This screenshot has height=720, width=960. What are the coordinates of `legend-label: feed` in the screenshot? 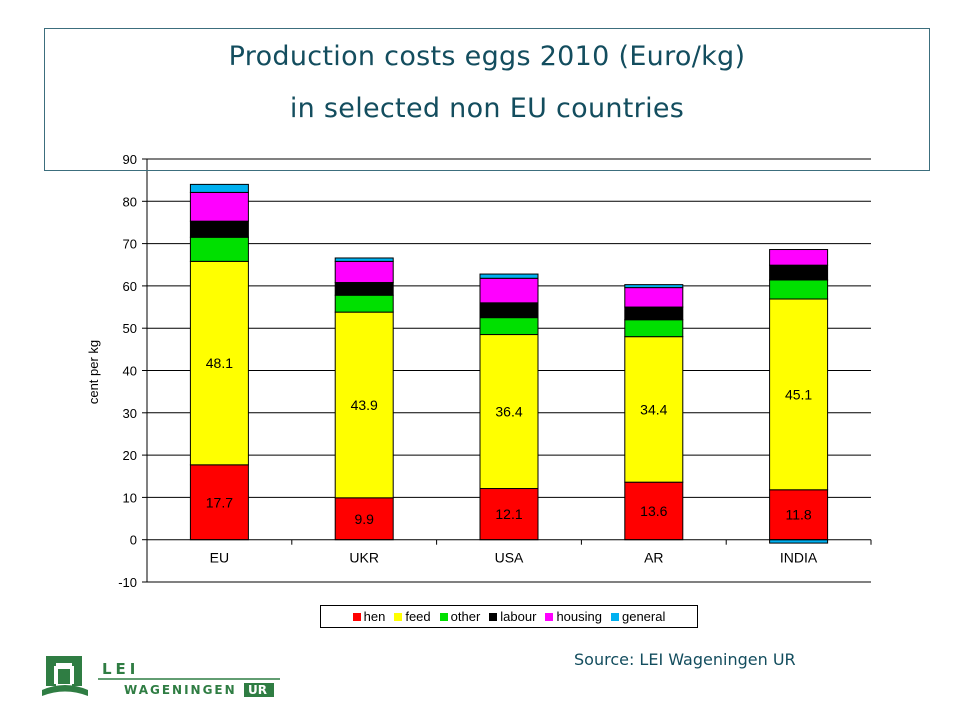 It's located at (418, 616).